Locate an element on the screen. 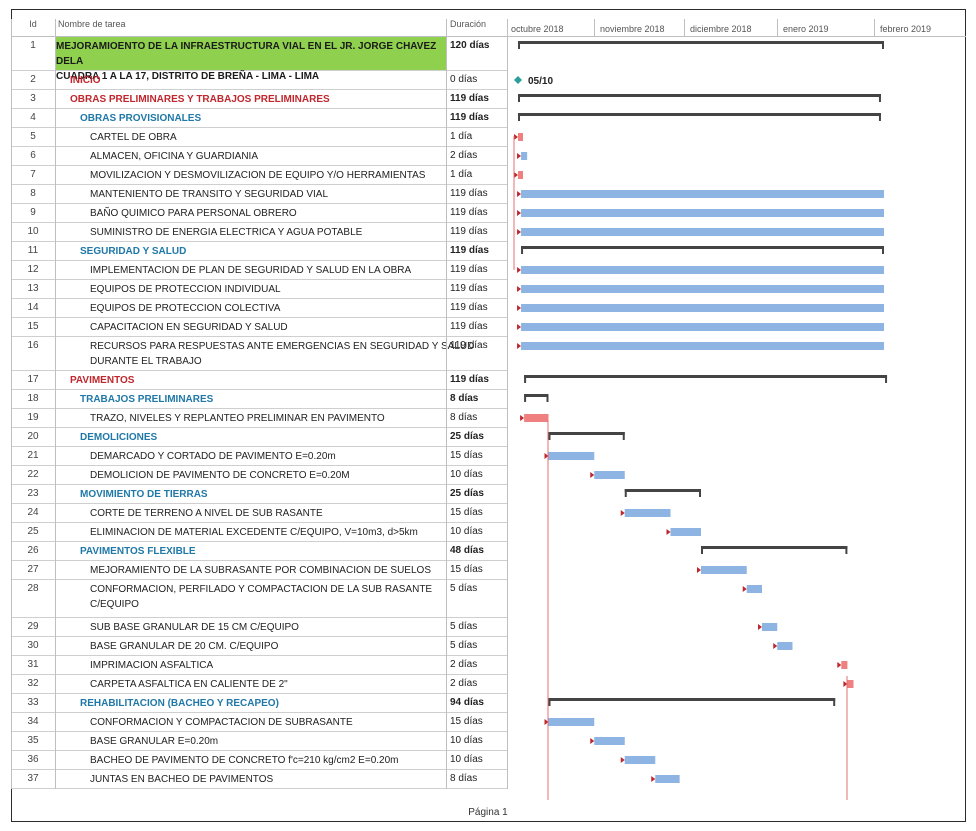  task-name: EQUIPOS DE PROTECCION COLECTIVA is located at coordinates (268, 308).